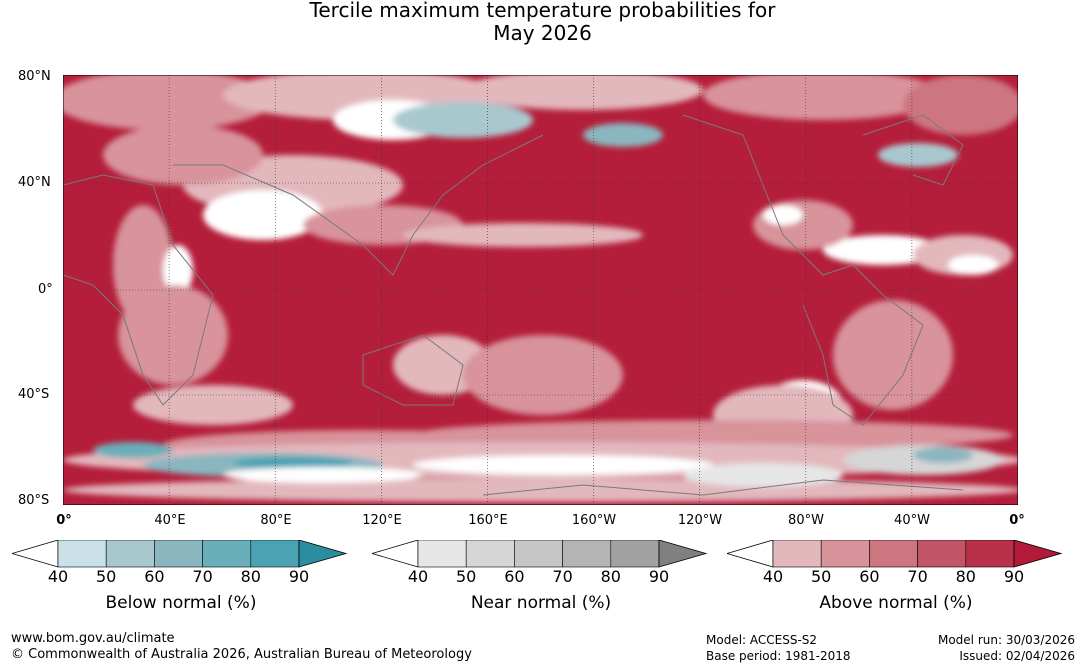  What do you see at coordinates (181, 603) in the screenshot?
I see `colorbar-label: Below normal (%)` at bounding box center [181, 603].